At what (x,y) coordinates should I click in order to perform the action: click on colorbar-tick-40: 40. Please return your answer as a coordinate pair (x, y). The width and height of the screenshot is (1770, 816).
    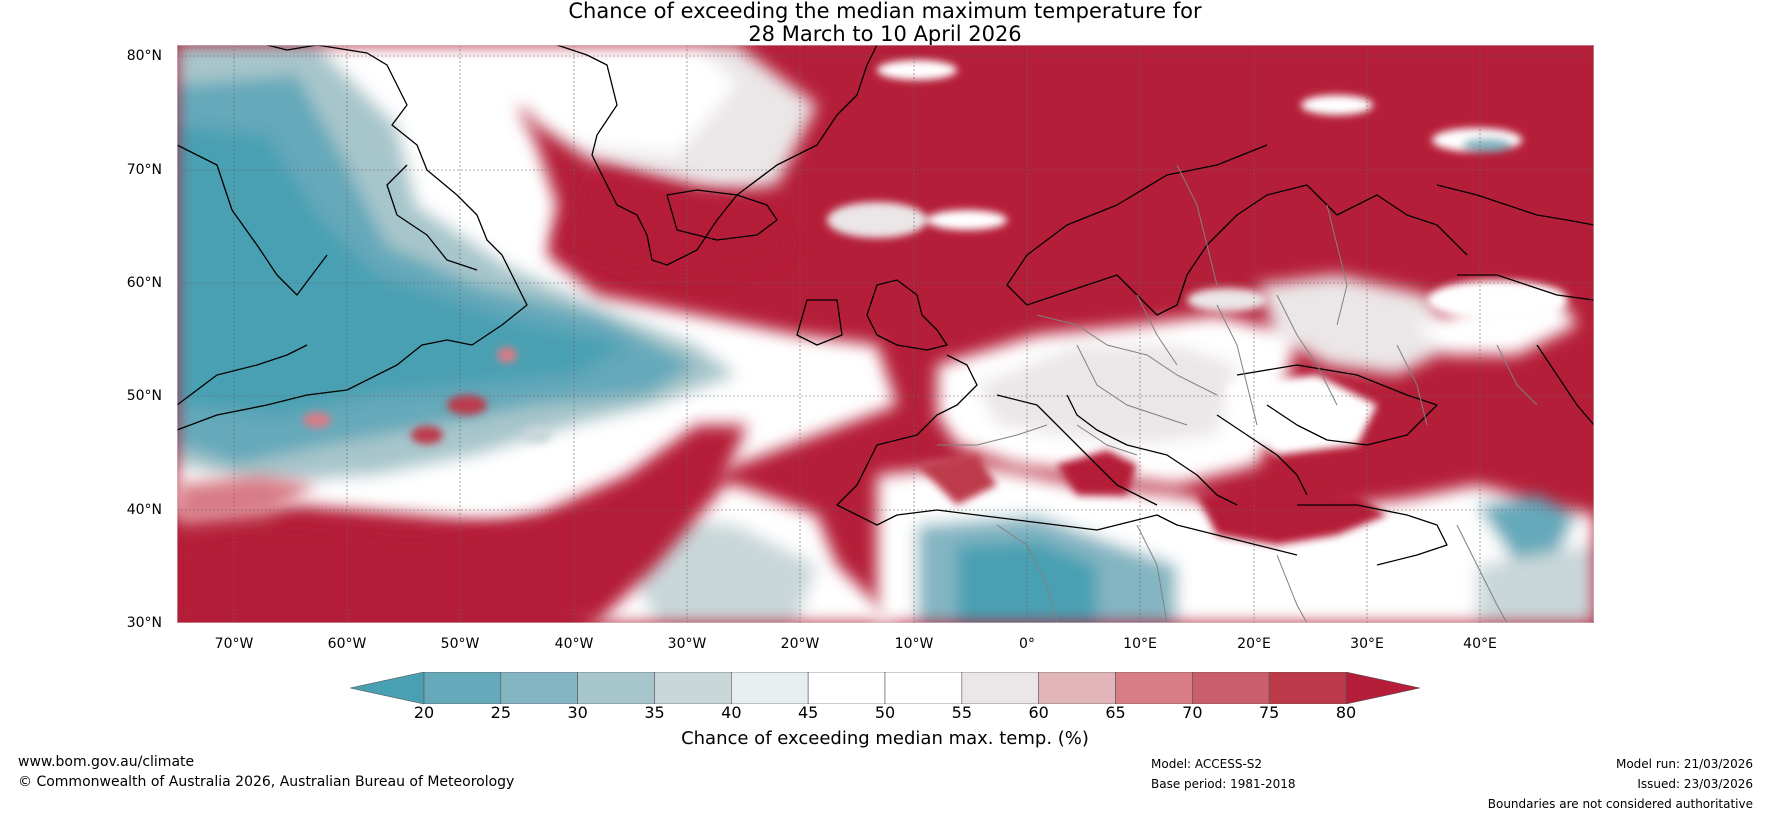
    Looking at the image, I should click on (731, 712).